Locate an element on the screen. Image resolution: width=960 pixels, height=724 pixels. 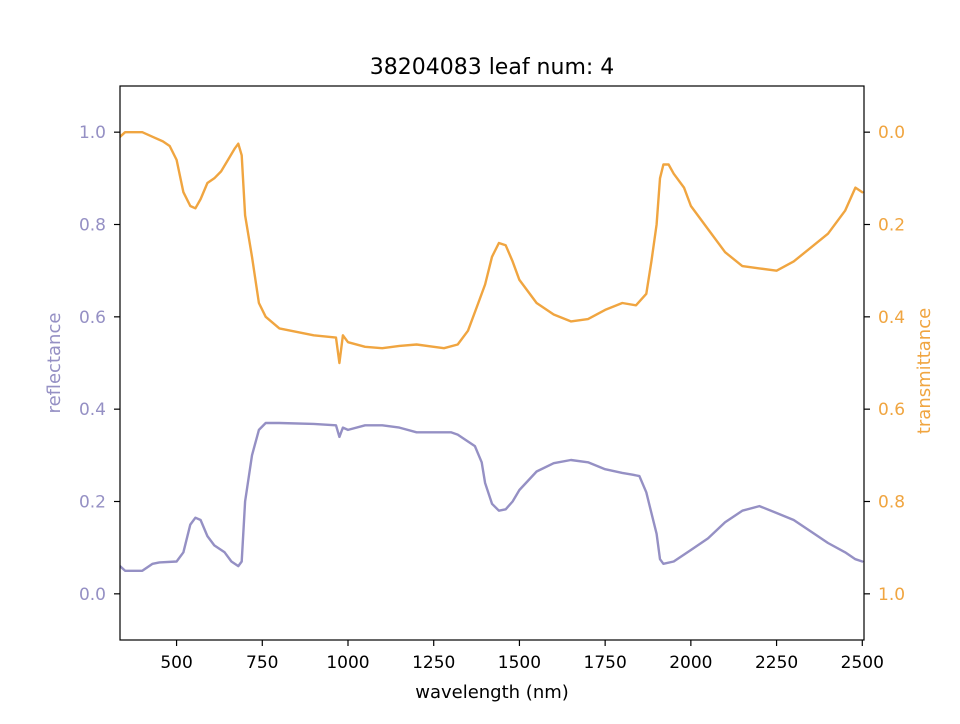
x-tick-label: 1250 is located at coordinates (433, 663).